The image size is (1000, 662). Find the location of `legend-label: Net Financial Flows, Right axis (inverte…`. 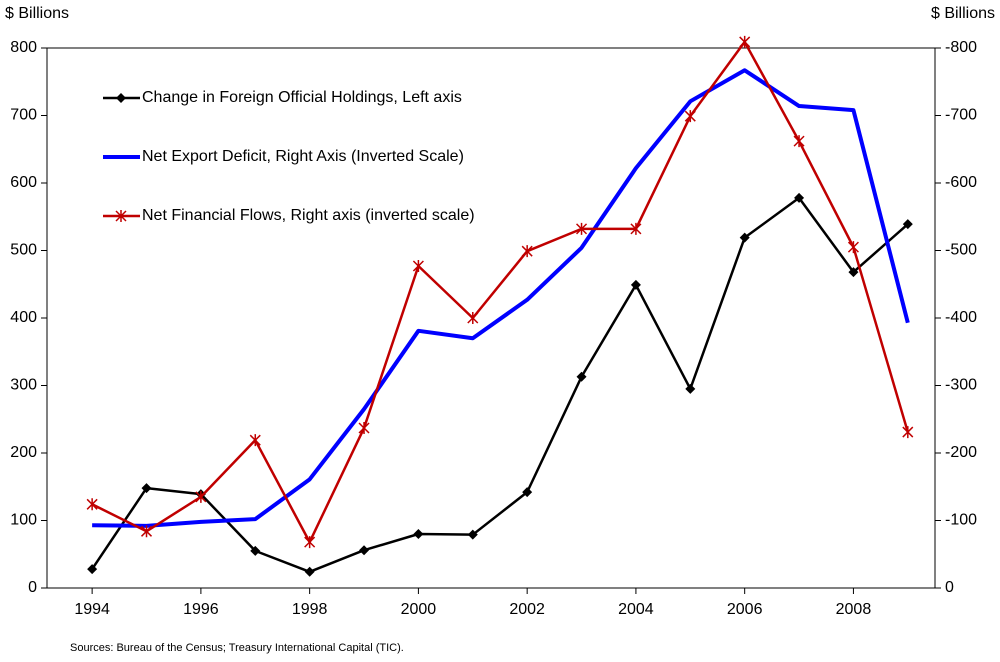

legend-label: Net Financial Flows, Right axis (inverte… is located at coordinates (308, 215).